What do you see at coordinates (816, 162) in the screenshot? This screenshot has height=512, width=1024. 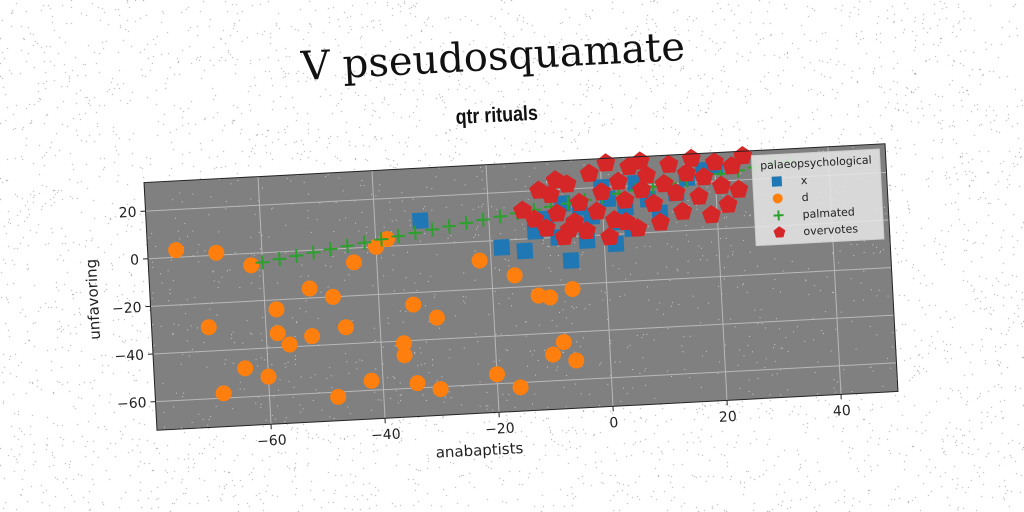 I see `legend-title: palaeopsychological` at bounding box center [816, 162].